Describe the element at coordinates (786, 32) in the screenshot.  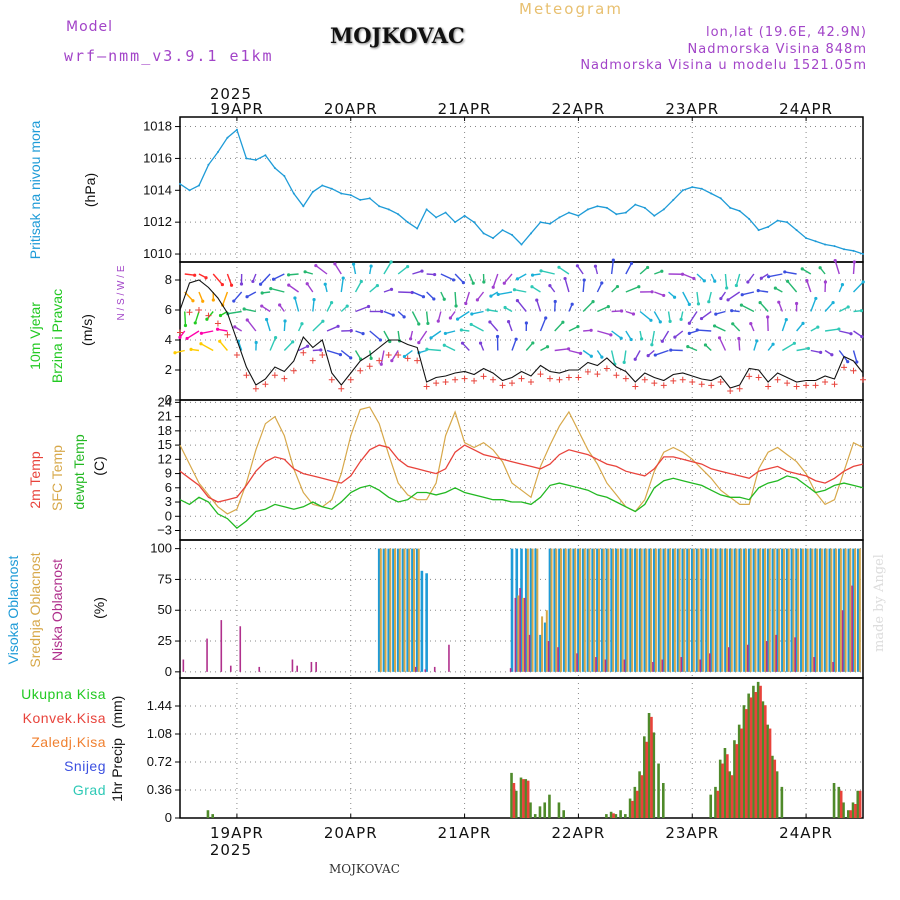
I see `lonlat-label: lon,lat (19.6E, 42.9N)` at that location.